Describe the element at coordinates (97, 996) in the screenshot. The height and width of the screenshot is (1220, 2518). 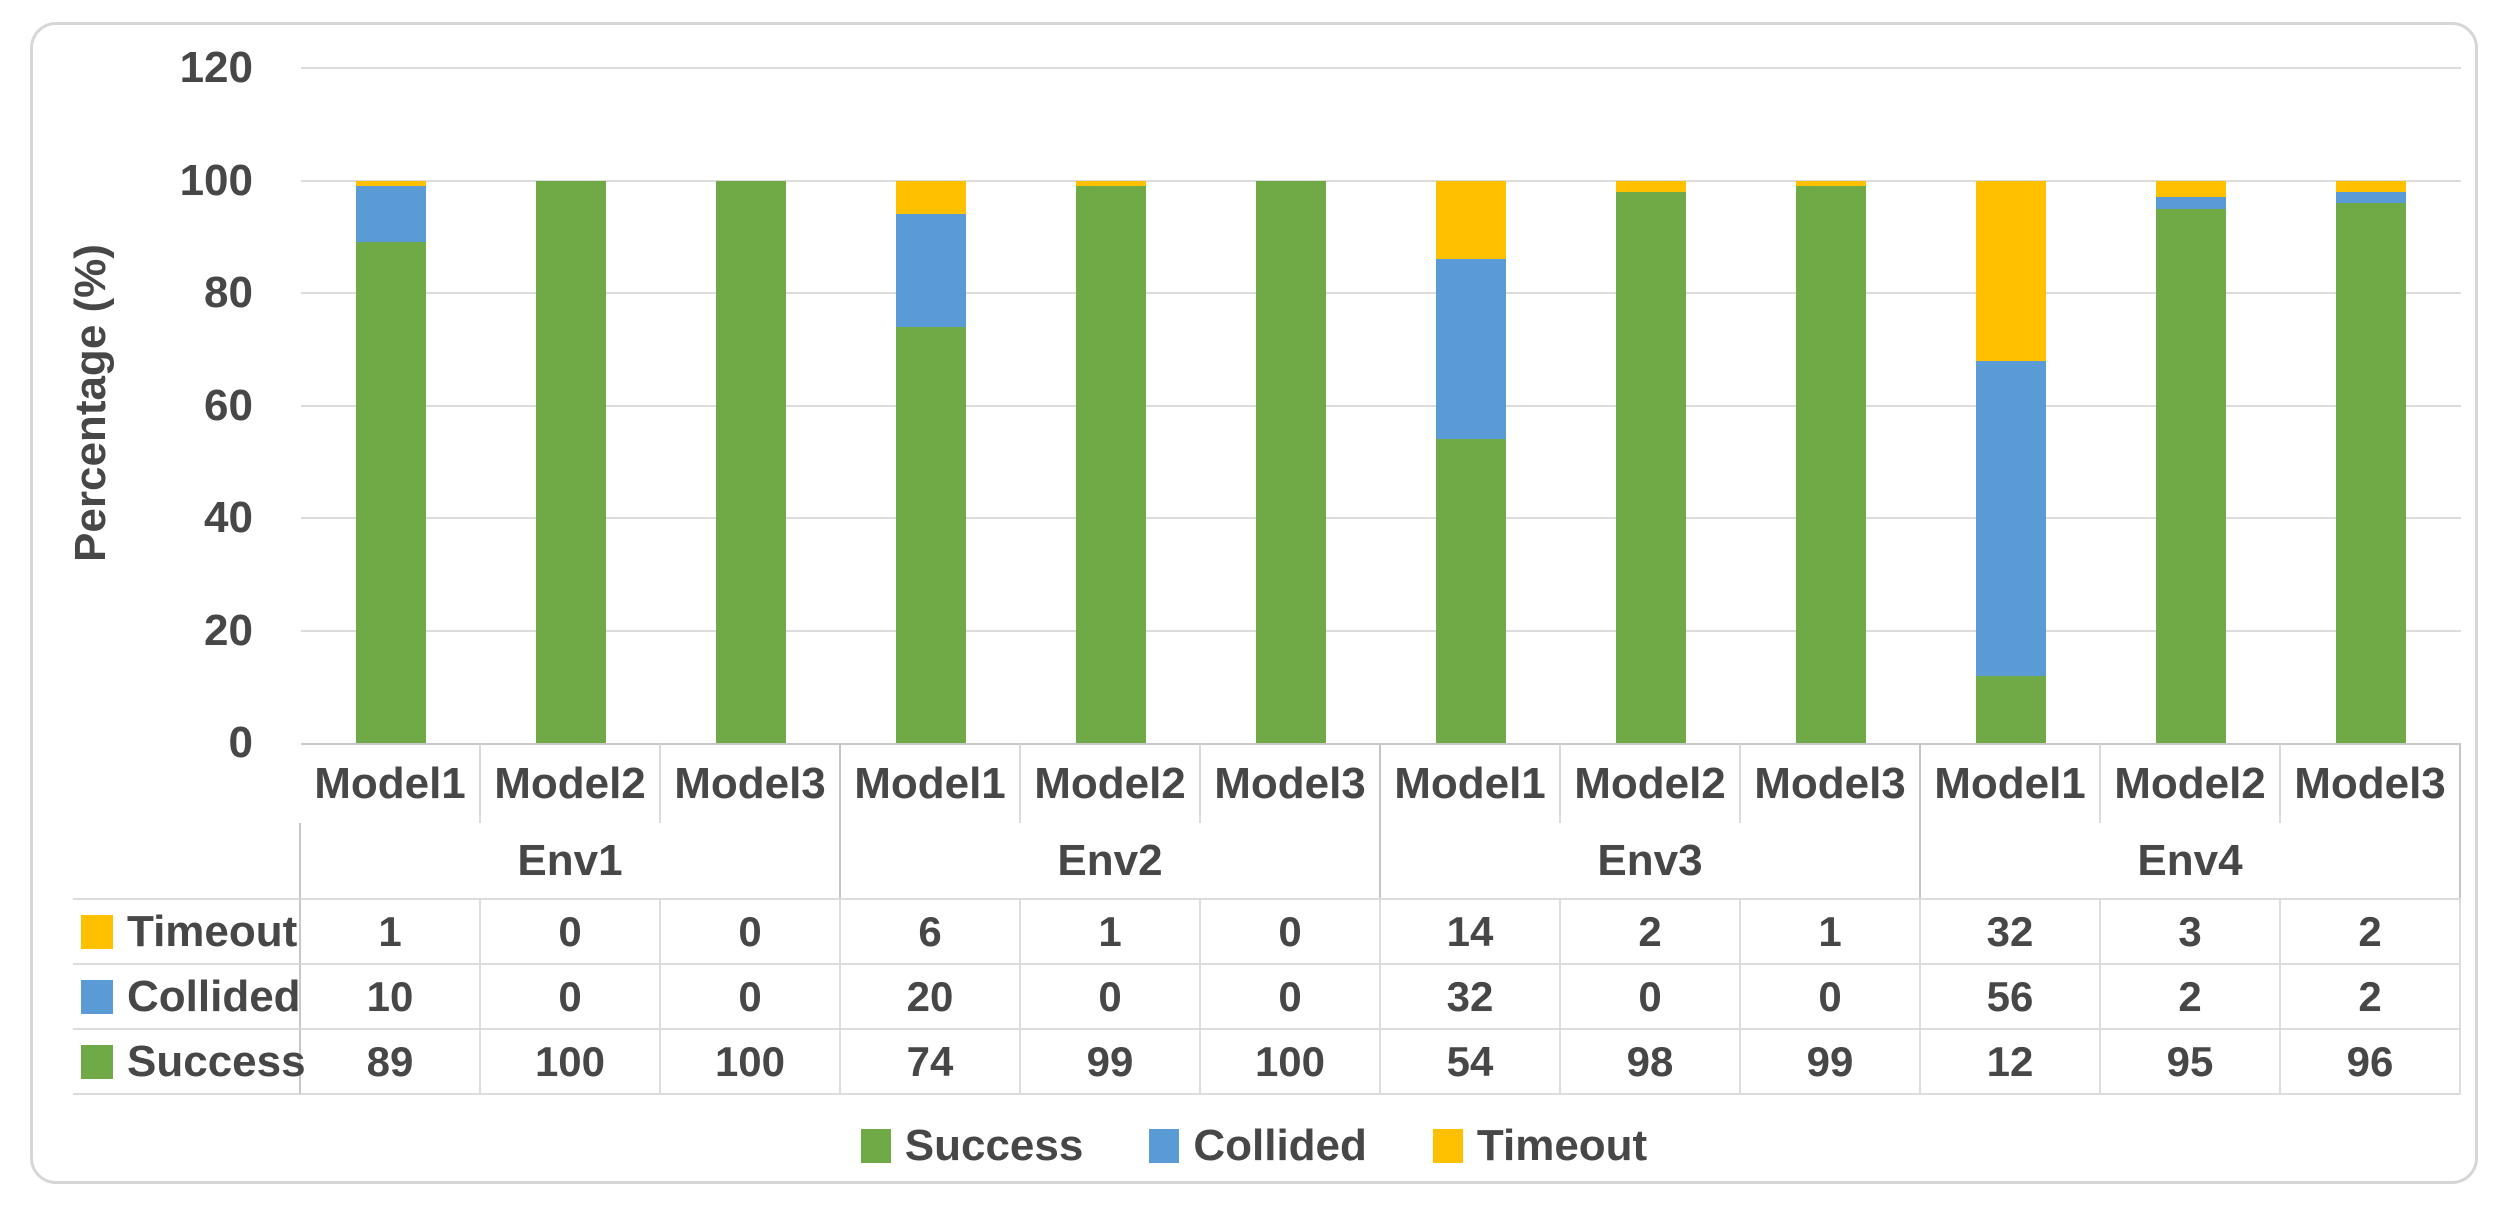
I see `collided-swatch` at that location.